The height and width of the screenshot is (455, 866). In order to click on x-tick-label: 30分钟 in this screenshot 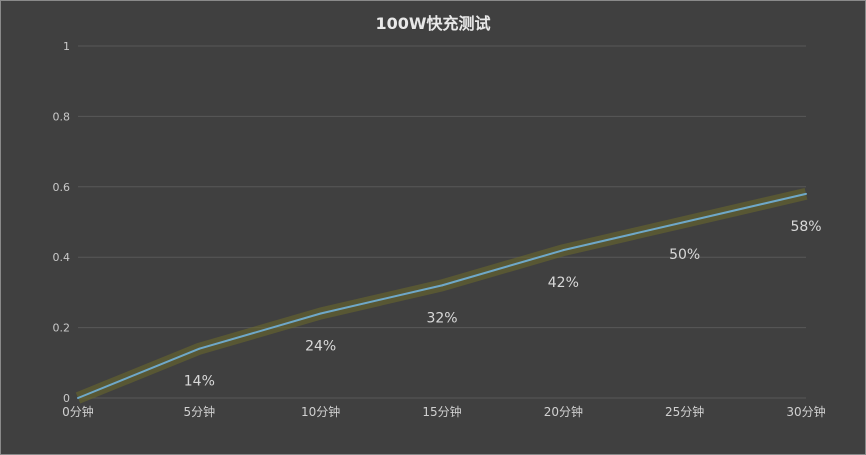, I will do `click(805, 411)`.